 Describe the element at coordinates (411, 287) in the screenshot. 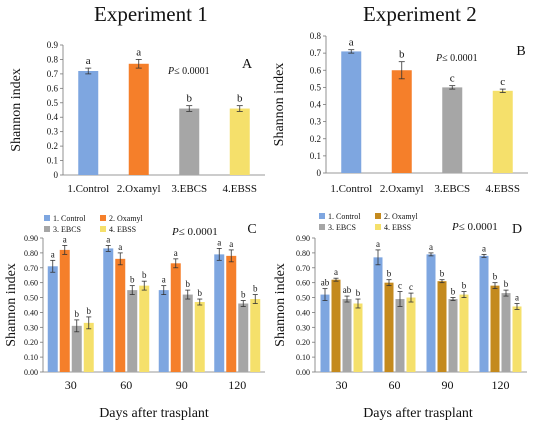

I see `panel-d-significance-letter: c` at that location.